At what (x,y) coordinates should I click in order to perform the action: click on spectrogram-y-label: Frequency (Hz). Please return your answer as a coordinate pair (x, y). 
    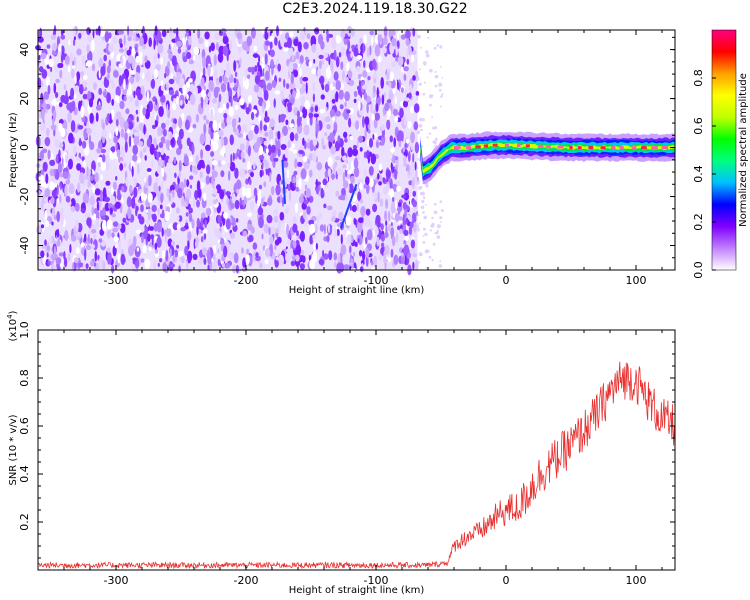
    Looking at the image, I should click on (13, 150).